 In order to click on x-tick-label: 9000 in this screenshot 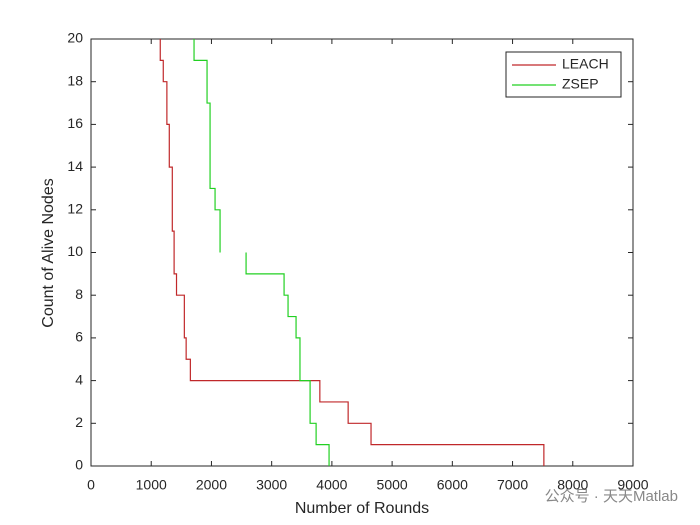, I will do `click(632, 485)`.